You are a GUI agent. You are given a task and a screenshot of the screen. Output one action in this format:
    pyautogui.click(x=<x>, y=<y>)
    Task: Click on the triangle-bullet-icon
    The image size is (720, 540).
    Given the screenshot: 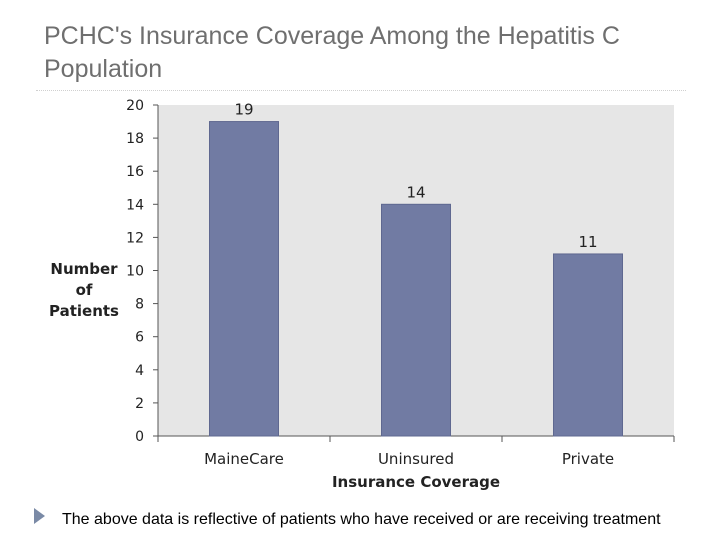 What is the action you would take?
    pyautogui.click(x=39, y=516)
    